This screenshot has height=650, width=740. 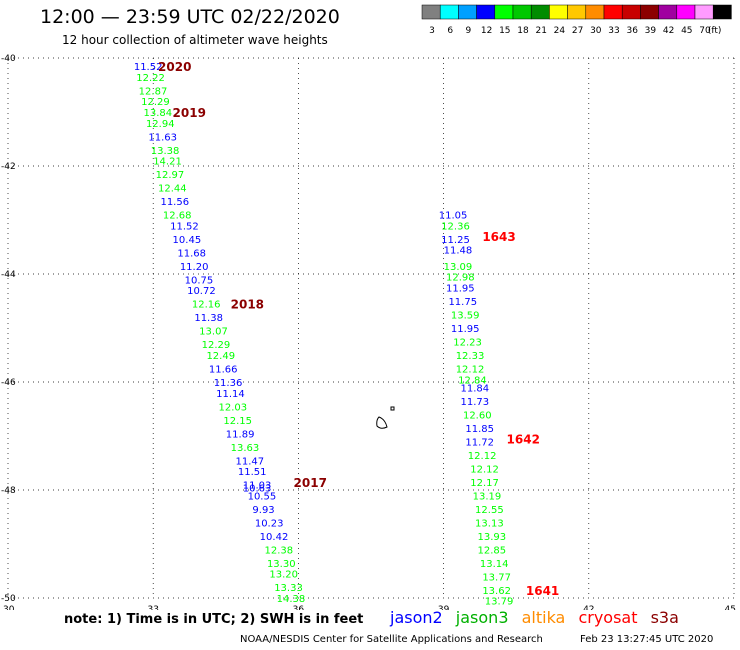 What do you see at coordinates (494, 564) in the screenshot?
I see `wave-height-point: 13.14` at bounding box center [494, 564].